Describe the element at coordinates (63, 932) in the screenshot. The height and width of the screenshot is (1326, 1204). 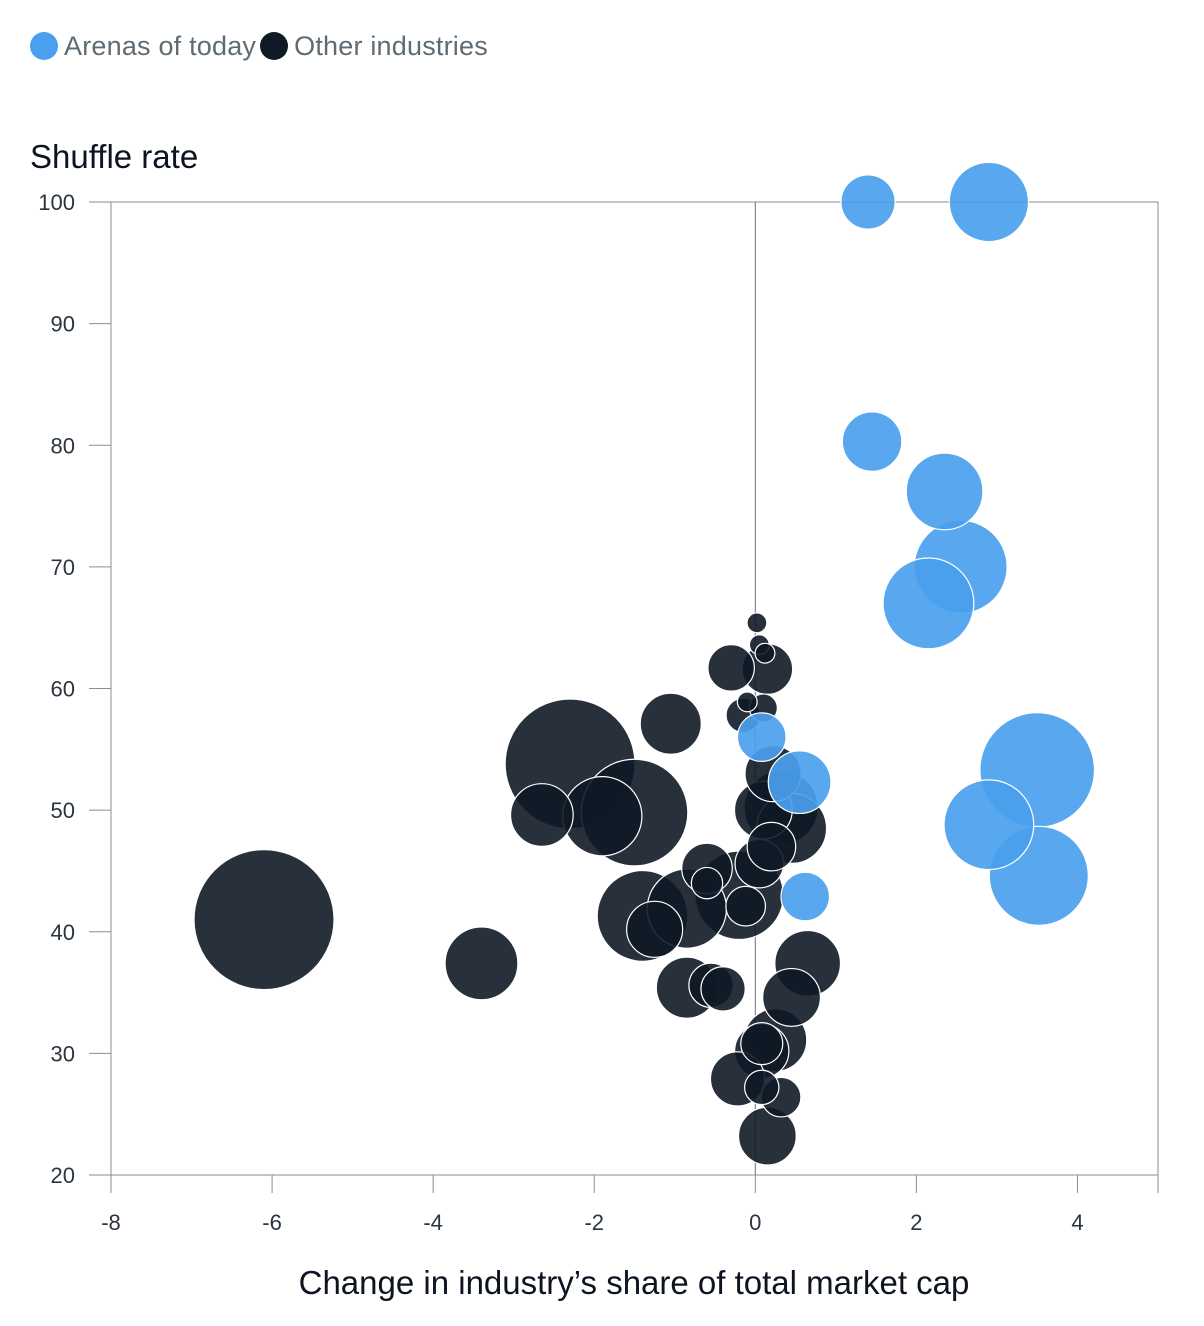
I see `y-tick-label: 40` at that location.